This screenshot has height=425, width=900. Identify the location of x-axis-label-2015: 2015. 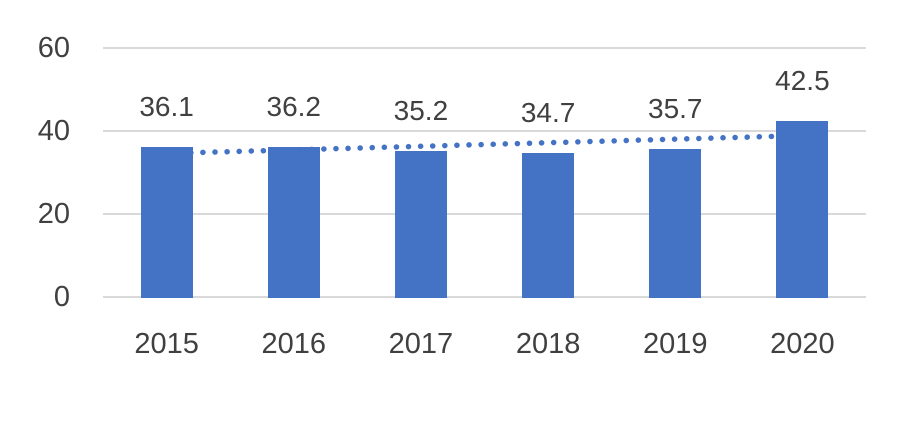
(166, 344).